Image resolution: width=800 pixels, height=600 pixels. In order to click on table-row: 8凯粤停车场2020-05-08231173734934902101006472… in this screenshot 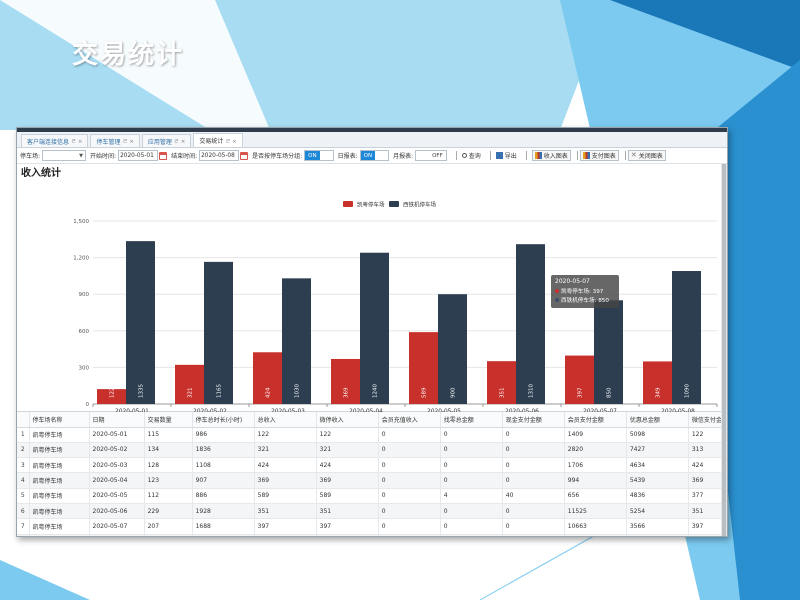, I will do `click(370, 535)`.